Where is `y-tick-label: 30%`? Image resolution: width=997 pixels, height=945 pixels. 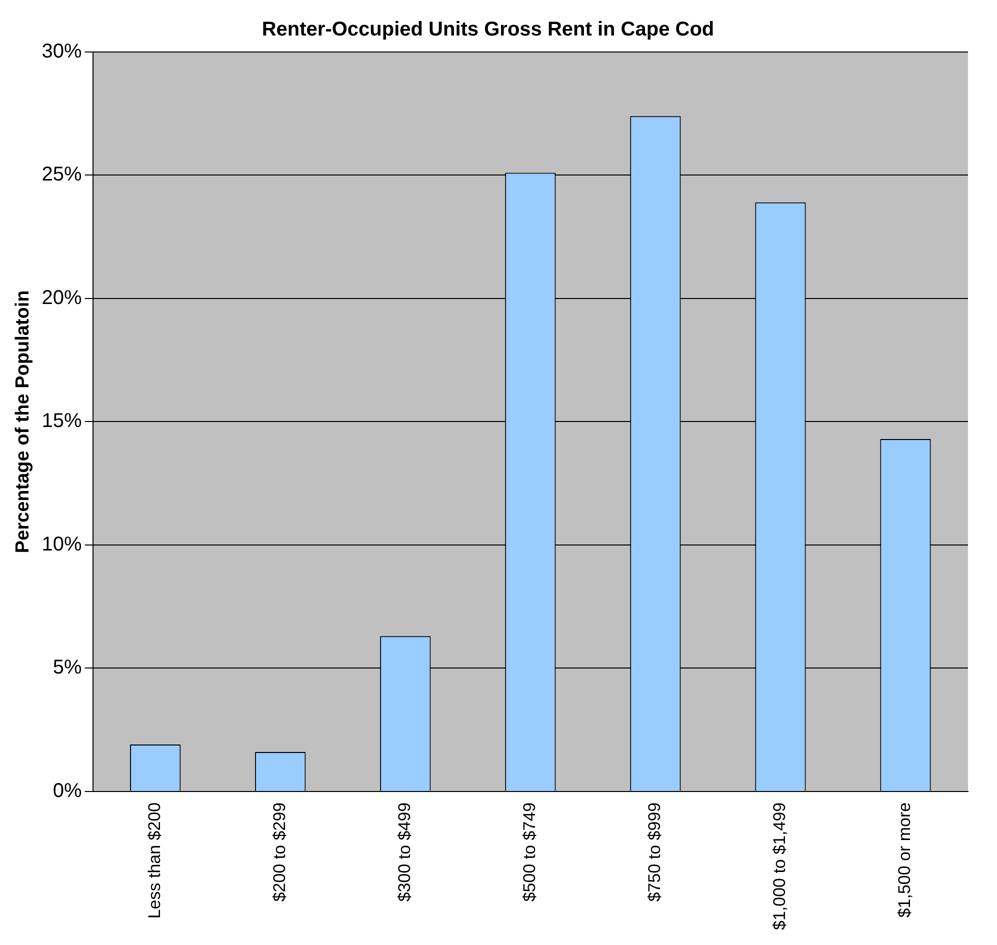 y-tick-label: 30% is located at coordinates (62, 51).